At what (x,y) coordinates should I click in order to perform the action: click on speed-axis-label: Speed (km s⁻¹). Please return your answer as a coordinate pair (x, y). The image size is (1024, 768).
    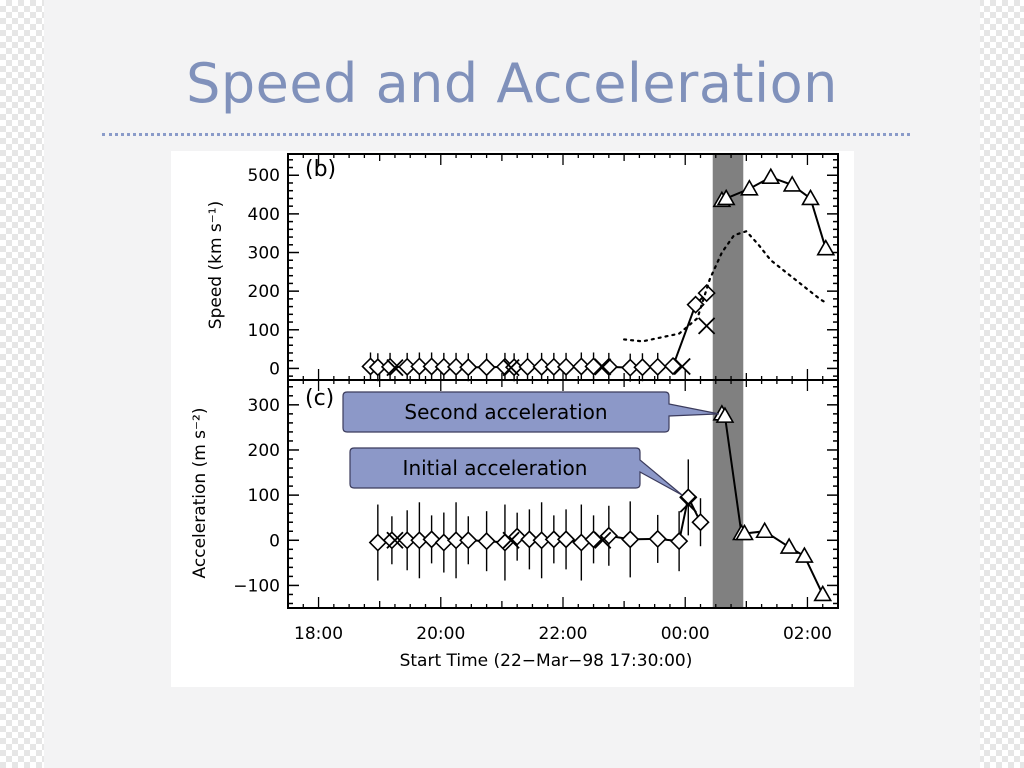
    Looking at the image, I should click on (216, 265).